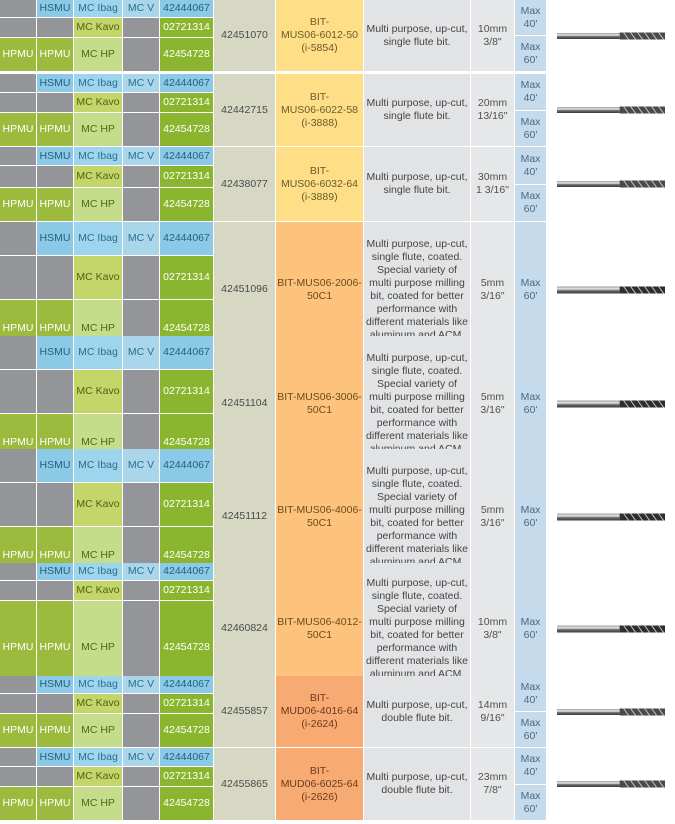 The width and height of the screenshot is (675, 824). Describe the element at coordinates (320, 629) in the screenshot. I see `bit-name: BIT-MUS06-4012- 50C1` at that location.